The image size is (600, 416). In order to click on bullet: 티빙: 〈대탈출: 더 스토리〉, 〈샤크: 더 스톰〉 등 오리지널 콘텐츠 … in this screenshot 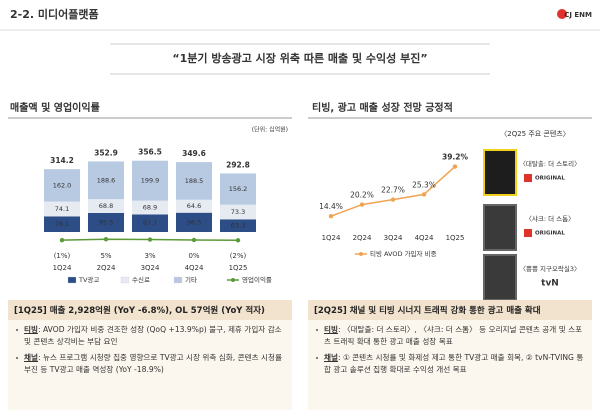, I will do `click(450, 334)`.